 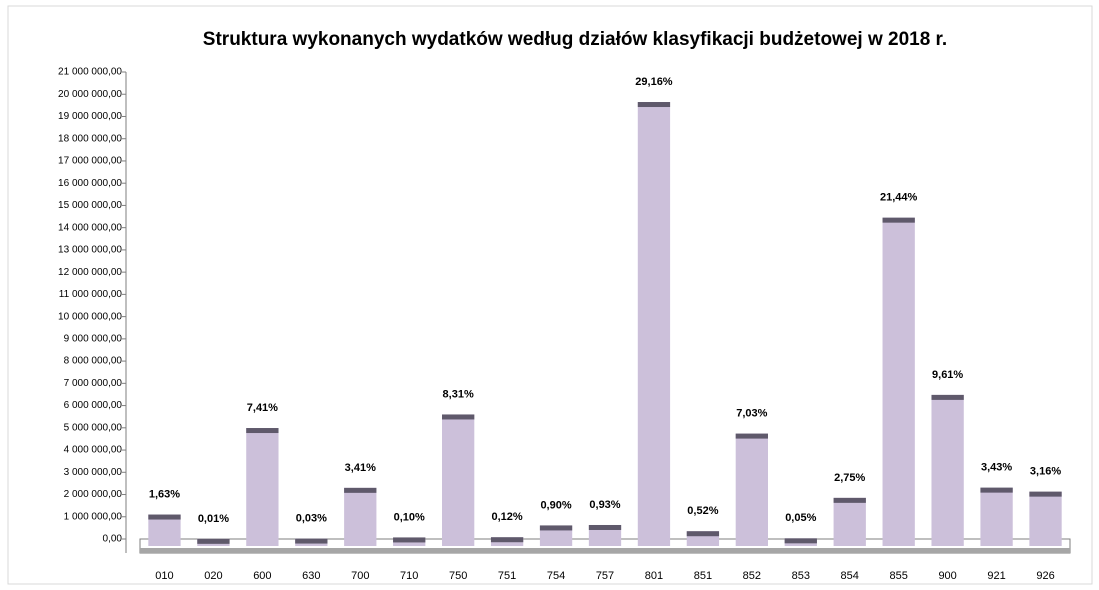 What do you see at coordinates (93, 494) in the screenshot?
I see `y-tick-label: 2 000 000,00` at bounding box center [93, 494].